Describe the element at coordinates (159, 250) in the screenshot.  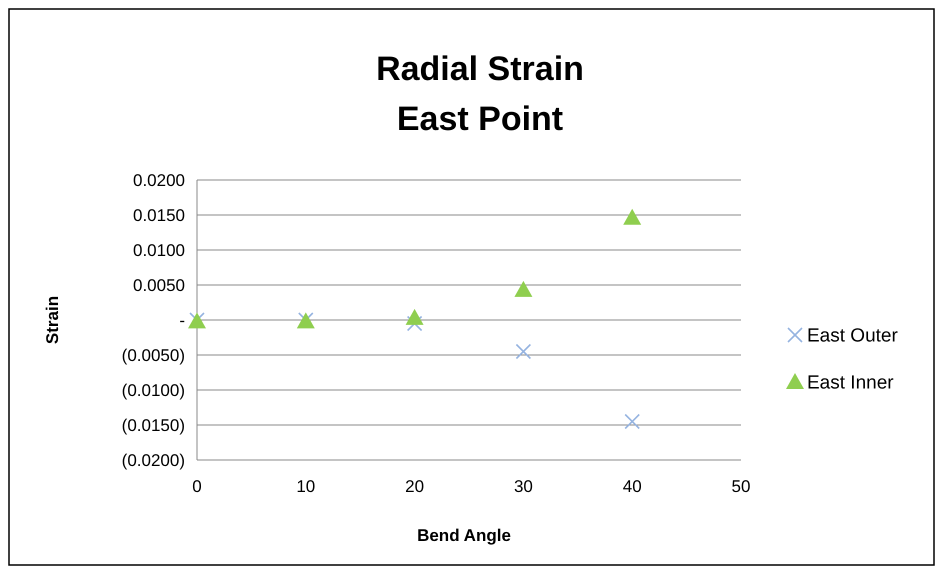
I see `y-tick-label: 0.0100` at that location.